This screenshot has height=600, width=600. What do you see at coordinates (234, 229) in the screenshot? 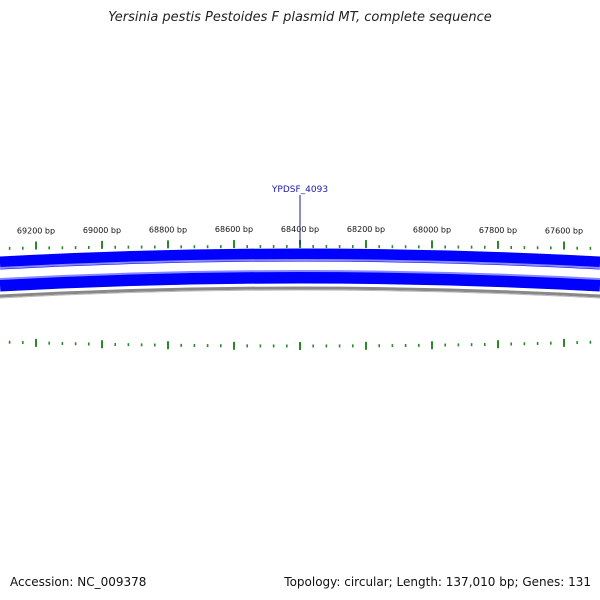
I see `scale-label: 68600 bp` at bounding box center [234, 229].